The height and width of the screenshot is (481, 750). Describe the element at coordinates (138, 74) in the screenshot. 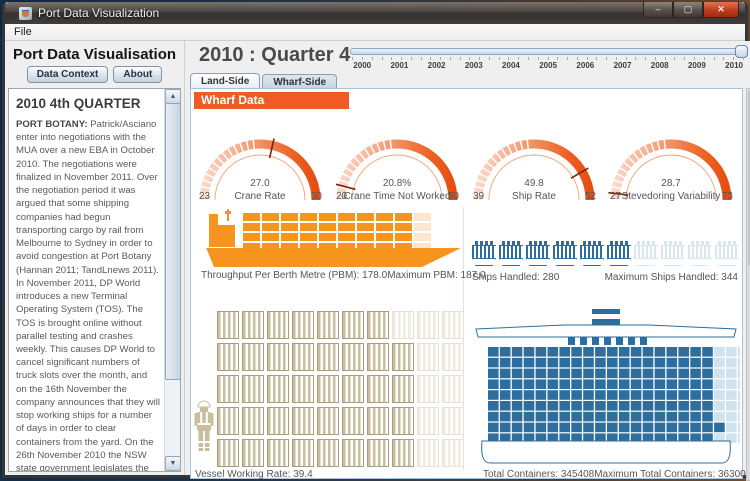

I see `about-button: About` at that location.